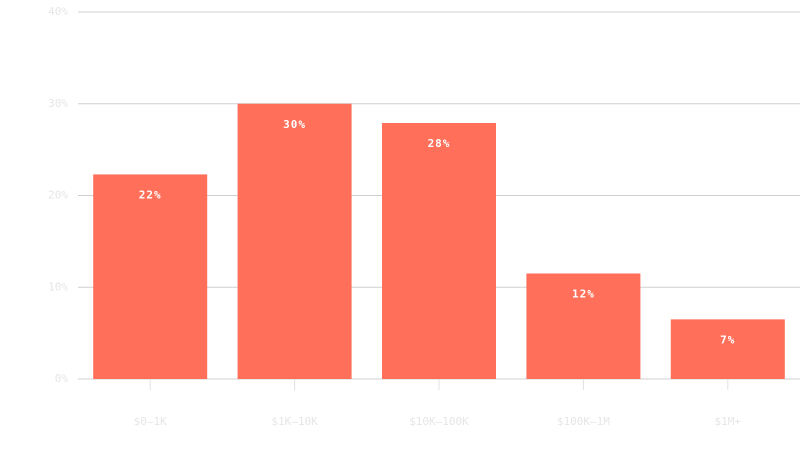 The width and height of the screenshot is (800, 460). What do you see at coordinates (150, 194) in the screenshot?
I see `value-label: 22%` at bounding box center [150, 194].